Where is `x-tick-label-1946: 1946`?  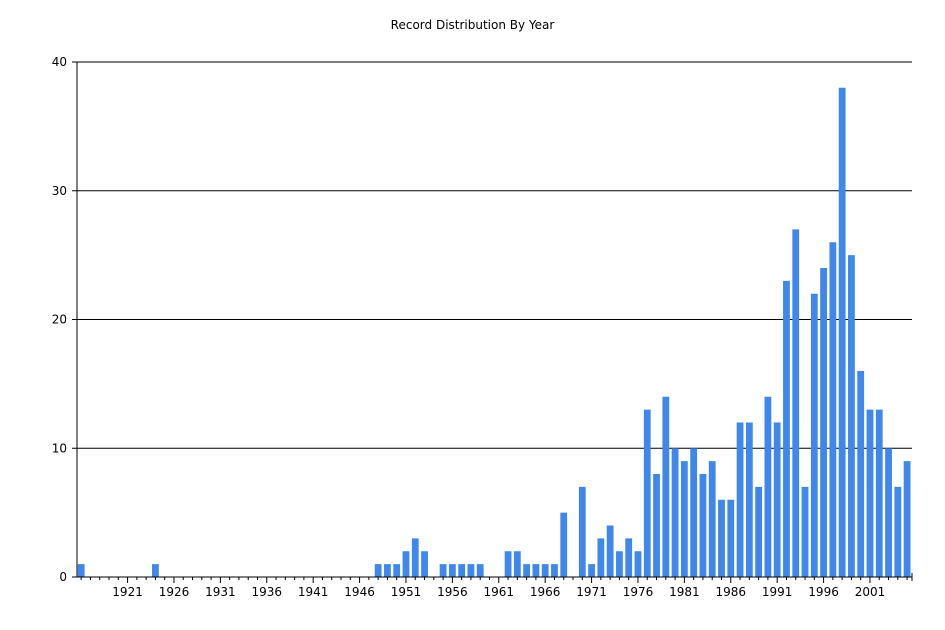
x-tick-label-1946: 1946 is located at coordinates (359, 592).